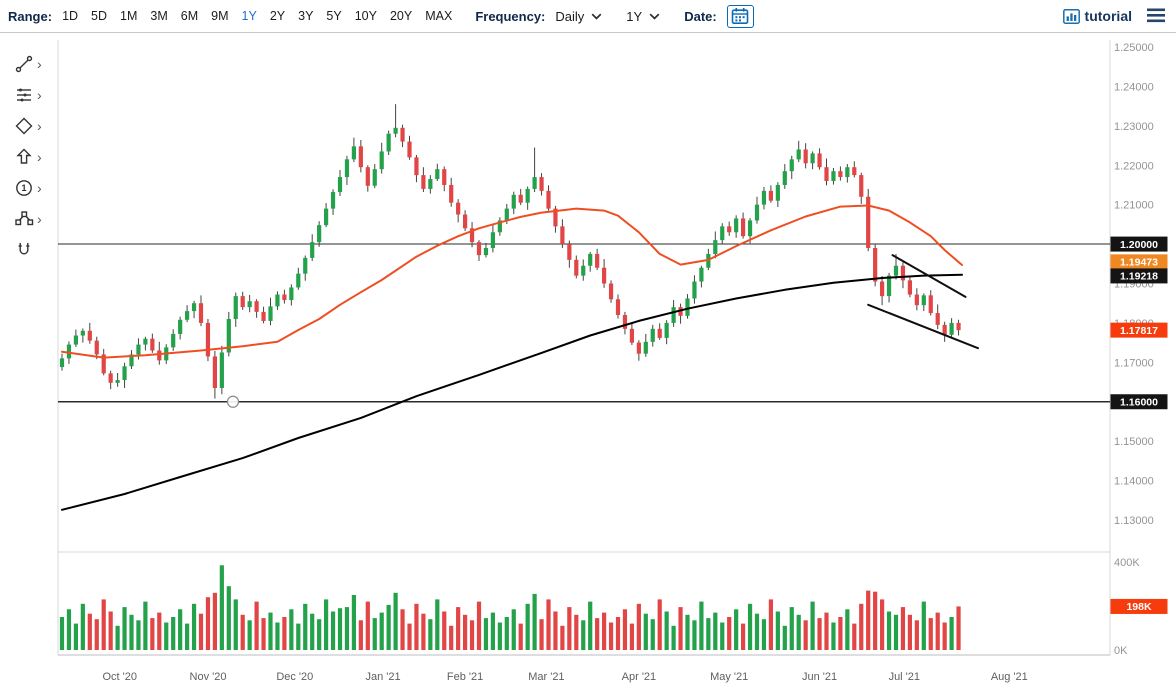 The image size is (1176, 694). I want to click on range-option-6m: 6M, so click(189, 16).